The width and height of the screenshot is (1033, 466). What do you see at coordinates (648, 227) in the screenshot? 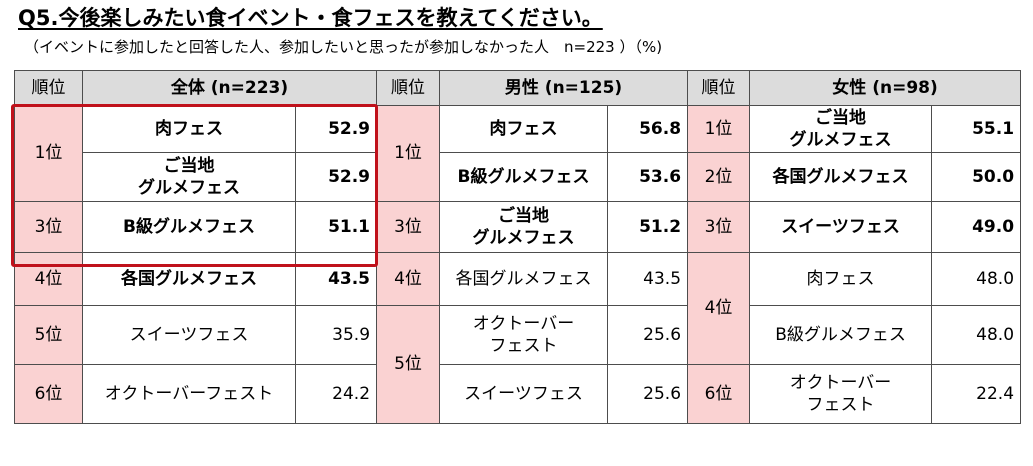
I see `item-value: 51.2` at bounding box center [648, 227].